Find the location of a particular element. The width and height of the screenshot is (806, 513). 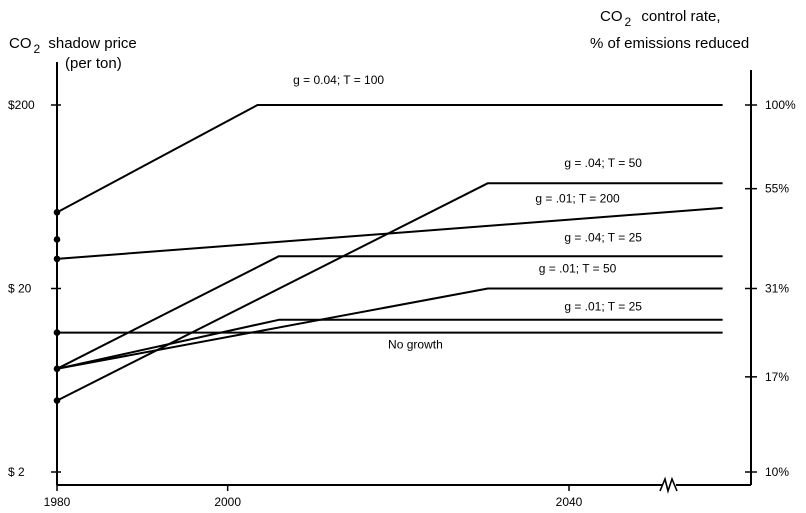

right-axis-title-prefix: CO is located at coordinates (611, 16).